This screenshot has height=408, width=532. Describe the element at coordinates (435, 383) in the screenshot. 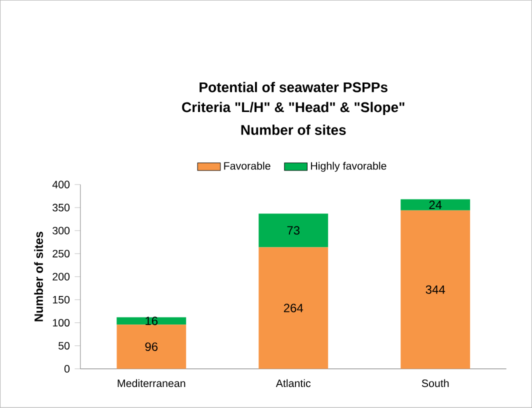

I see `x-tick-label: South` at that location.